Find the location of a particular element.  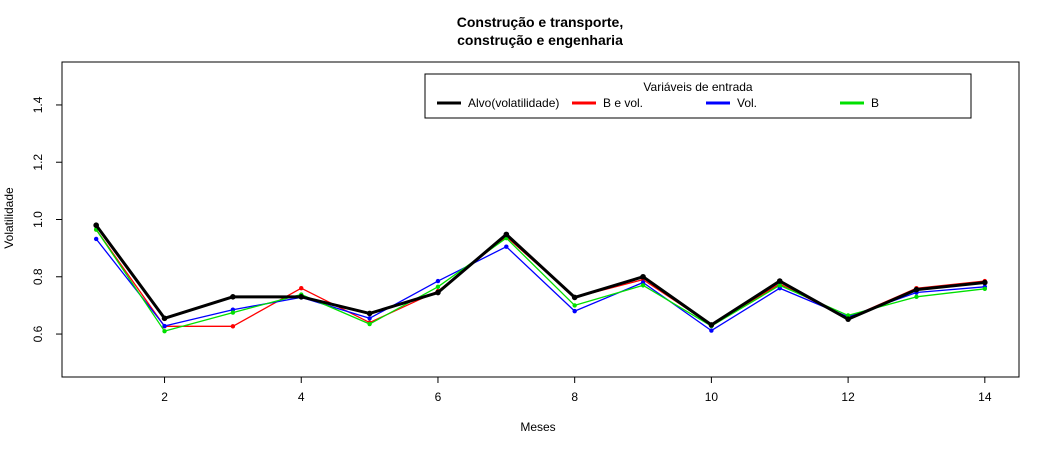

legend-label: B is located at coordinates (875, 103).